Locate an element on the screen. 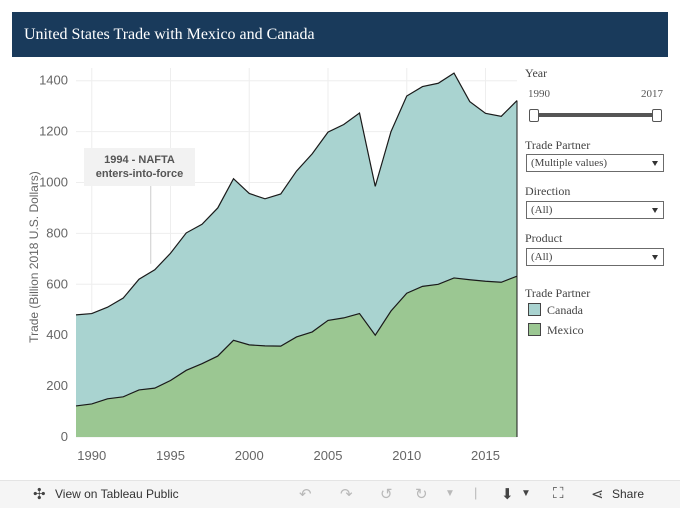  download-icon: ⬇ is located at coordinates (507, 494).